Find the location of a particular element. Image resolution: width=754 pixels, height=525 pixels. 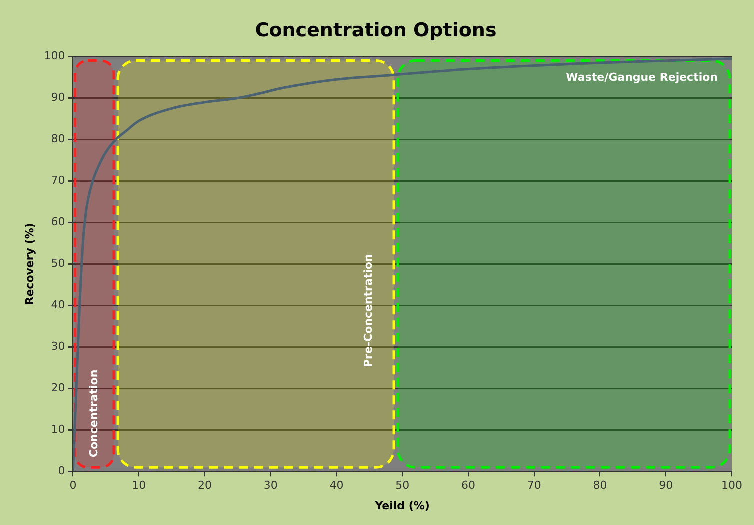

y-tick-label: 60 is located at coordinates (58, 222).